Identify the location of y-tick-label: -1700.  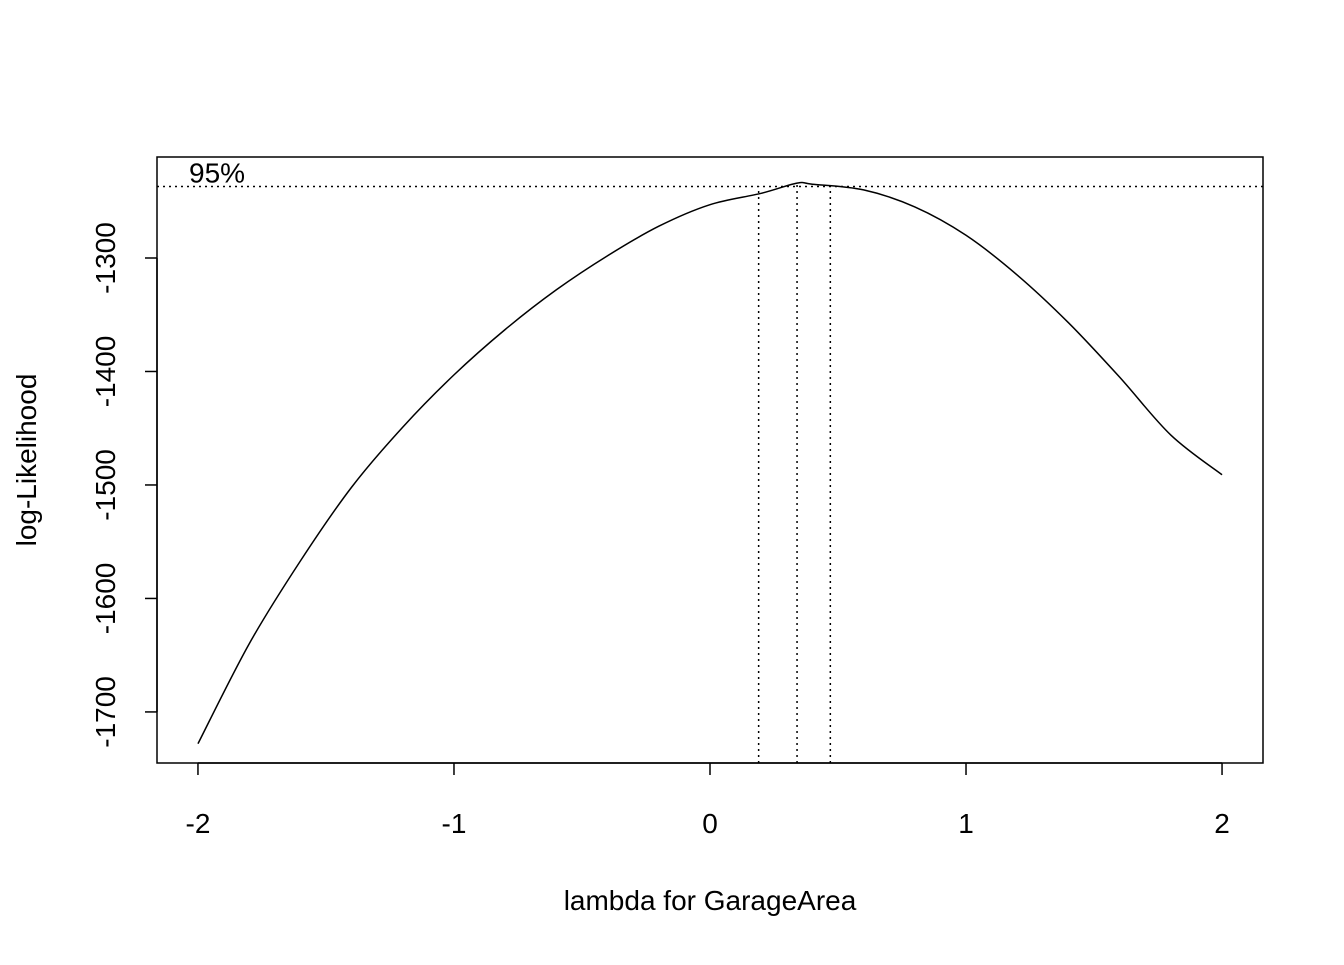
(105, 712).